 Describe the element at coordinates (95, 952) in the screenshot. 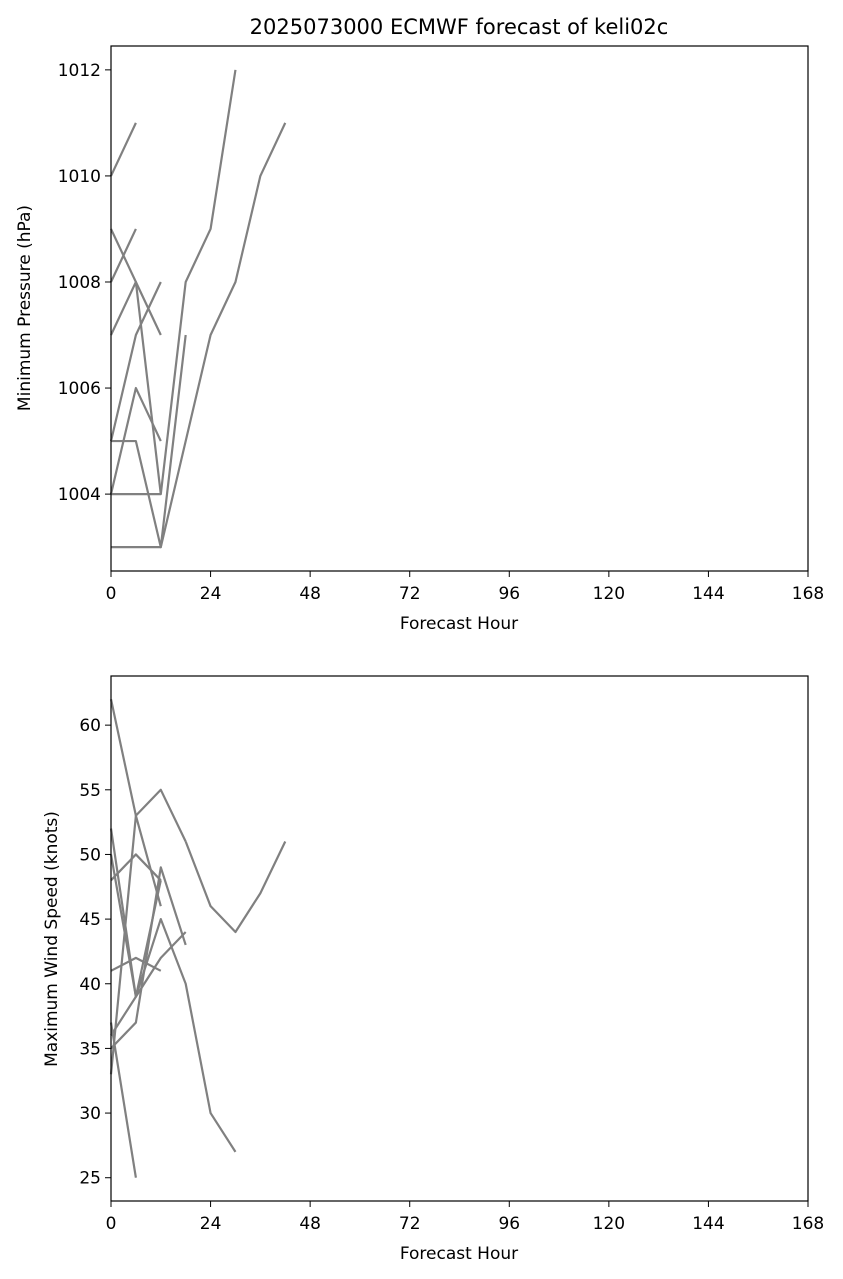

I see `wind-y-ticks: 25 30 35 40 45 50 55 60` at that location.